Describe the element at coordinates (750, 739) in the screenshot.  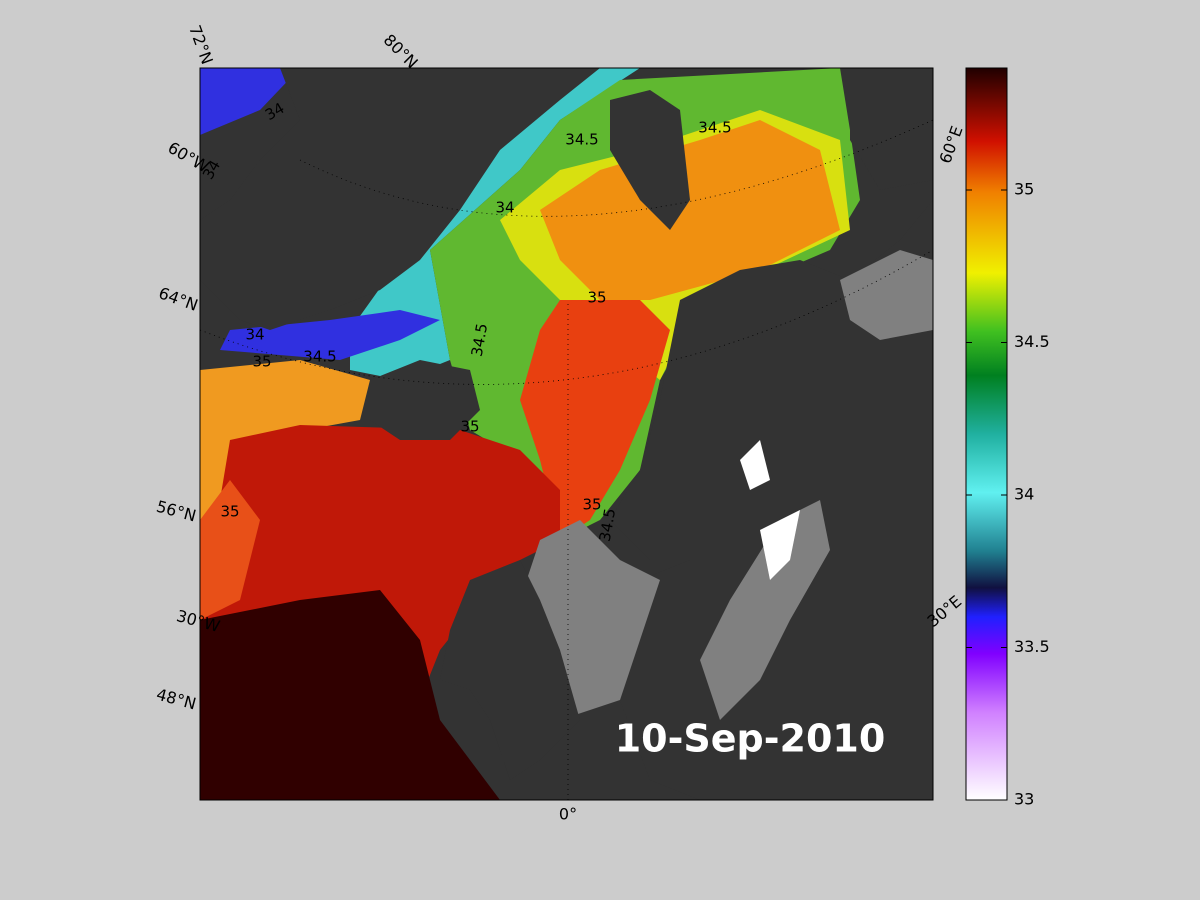
I see `date-label: 10-Sep-2010` at that location.